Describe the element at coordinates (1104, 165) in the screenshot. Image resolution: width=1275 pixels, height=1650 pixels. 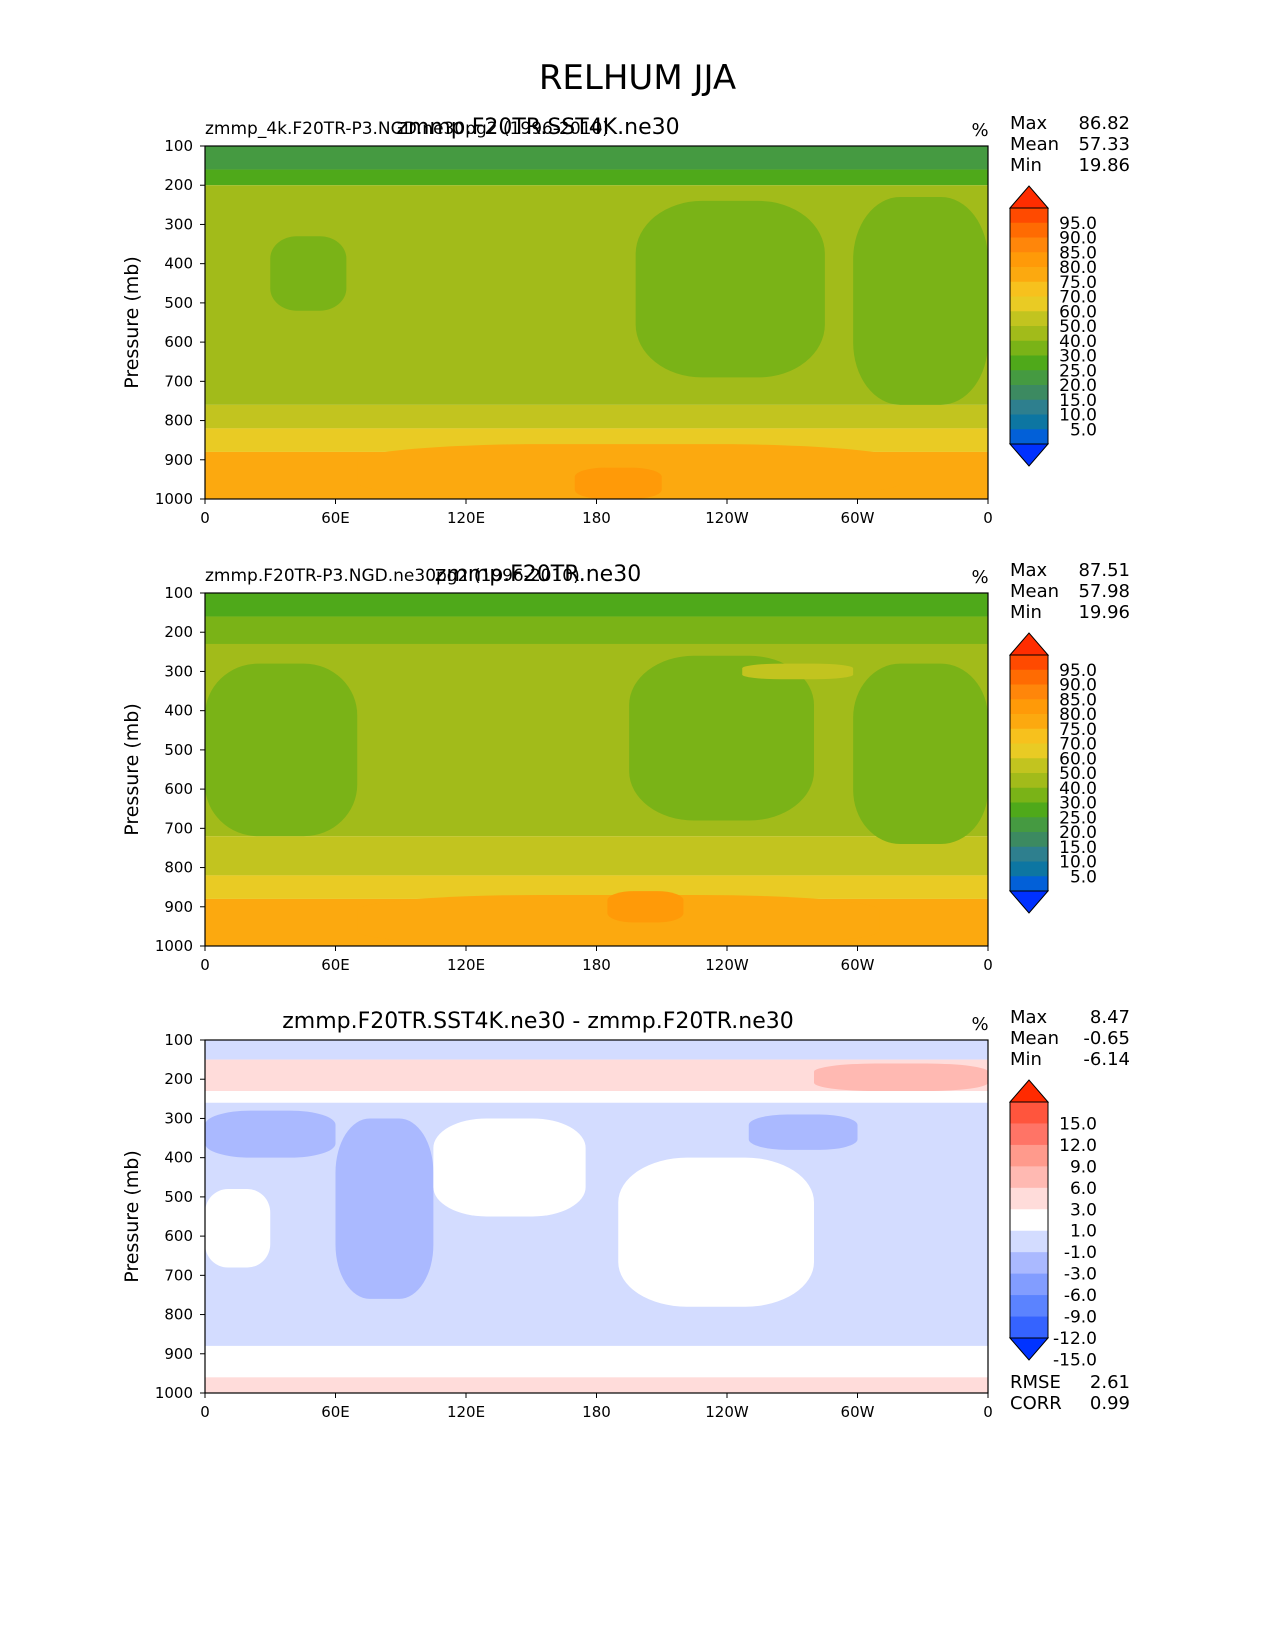
I see `stat-value: 19.86` at that location.